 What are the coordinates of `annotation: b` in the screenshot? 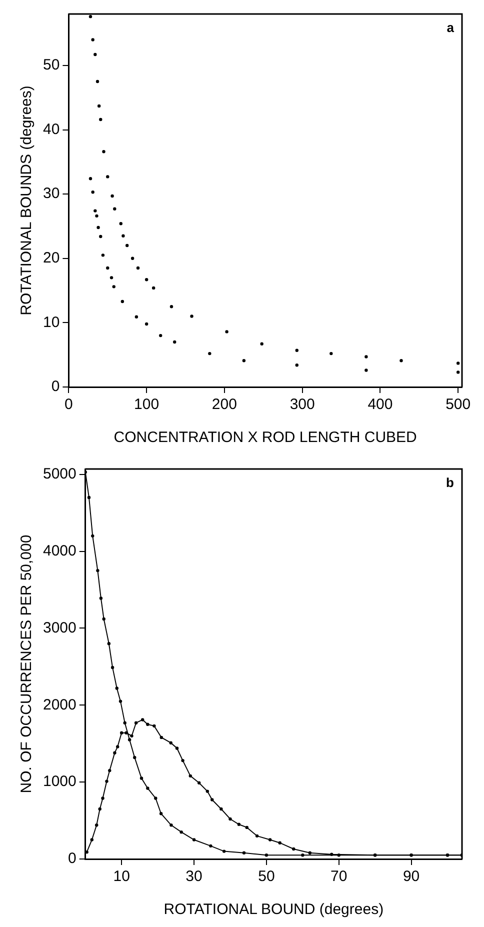 It's located at (450, 482).